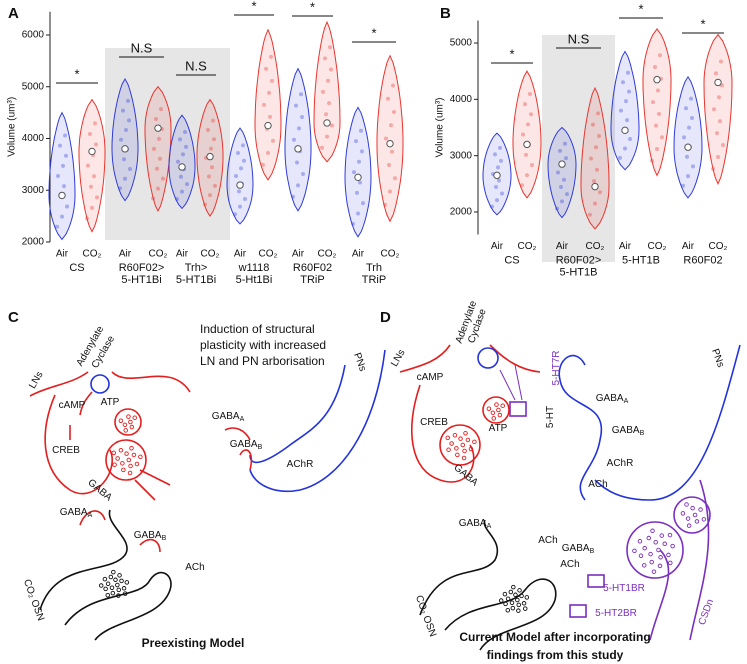 This screenshot has height=664, width=747. I want to click on diagram-label: AChR, so click(300, 464).